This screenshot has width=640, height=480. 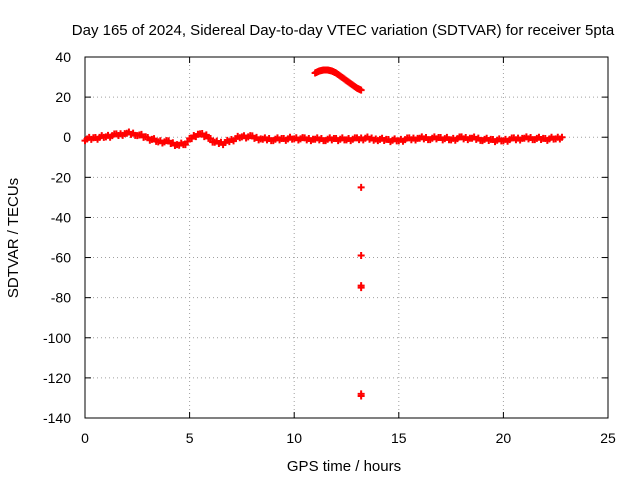 What do you see at coordinates (399, 438) in the screenshot?
I see `x-tick-label: 15` at bounding box center [399, 438].